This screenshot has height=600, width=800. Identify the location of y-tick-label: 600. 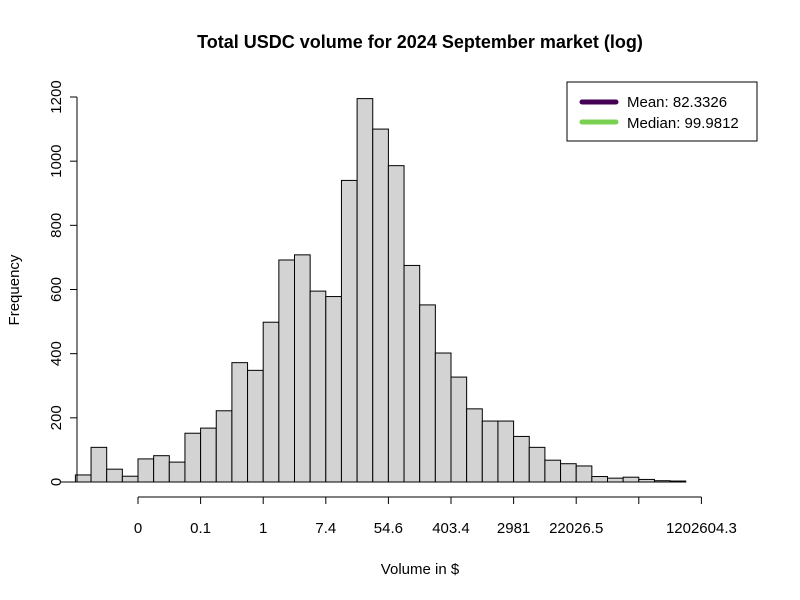
(56, 289).